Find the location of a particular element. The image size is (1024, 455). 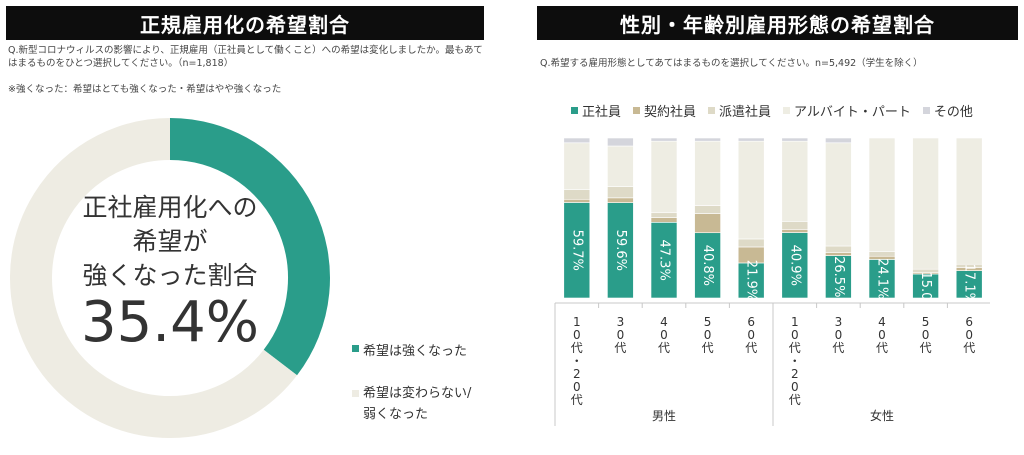

bar-data-label: 47.3% is located at coordinates (664, 260).